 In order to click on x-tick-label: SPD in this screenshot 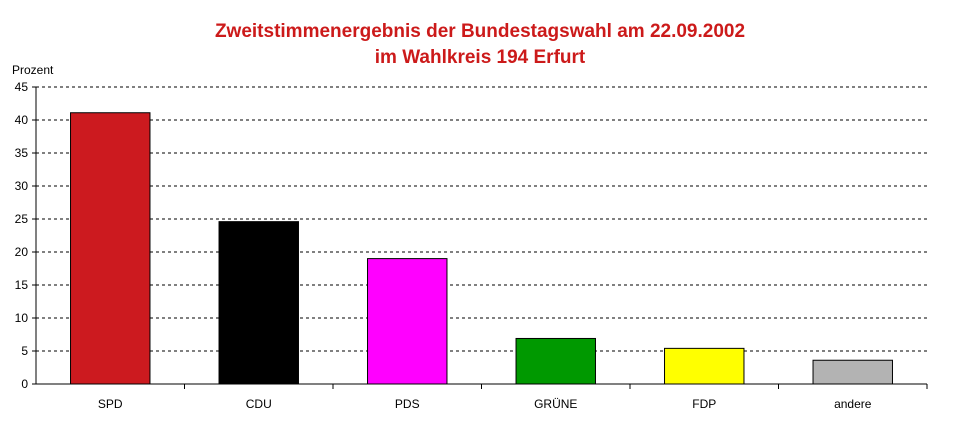, I will do `click(110, 404)`.